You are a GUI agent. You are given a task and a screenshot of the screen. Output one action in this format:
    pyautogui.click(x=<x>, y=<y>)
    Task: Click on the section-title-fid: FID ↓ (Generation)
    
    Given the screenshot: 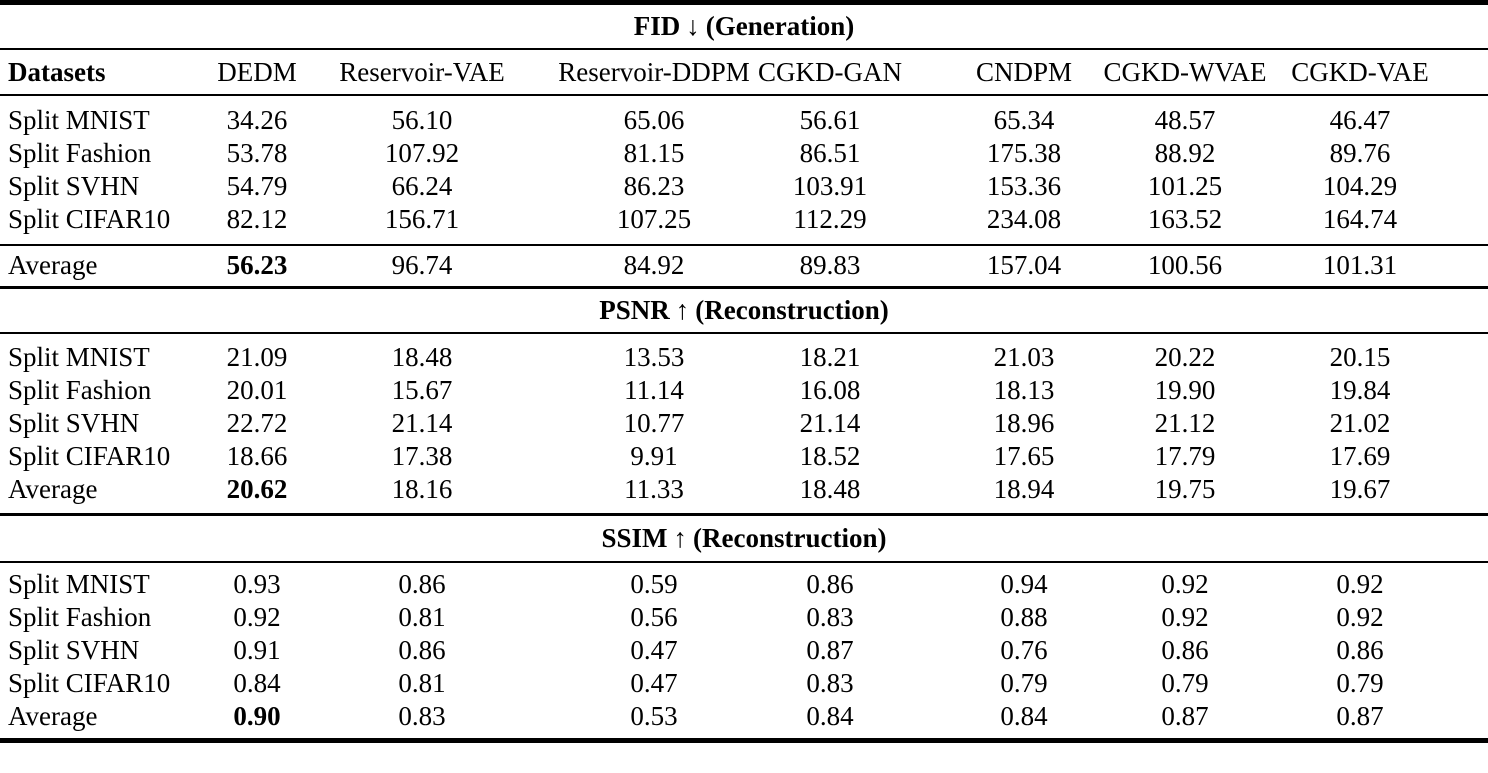 What is the action you would take?
    pyautogui.click(x=744, y=26)
    